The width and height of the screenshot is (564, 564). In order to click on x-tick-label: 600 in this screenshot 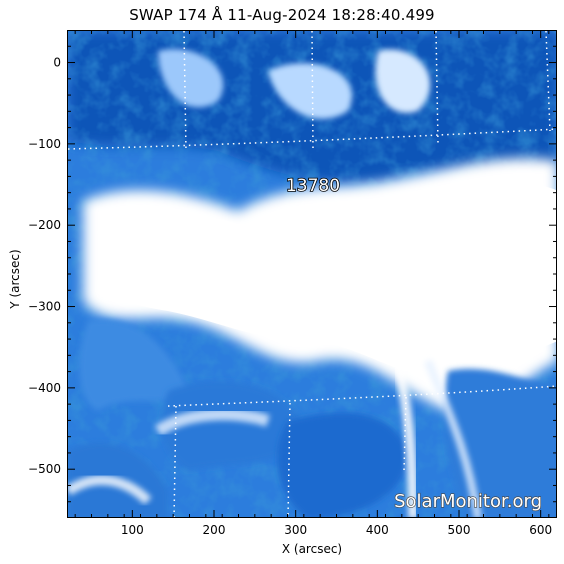, I will do `click(540, 530)`.